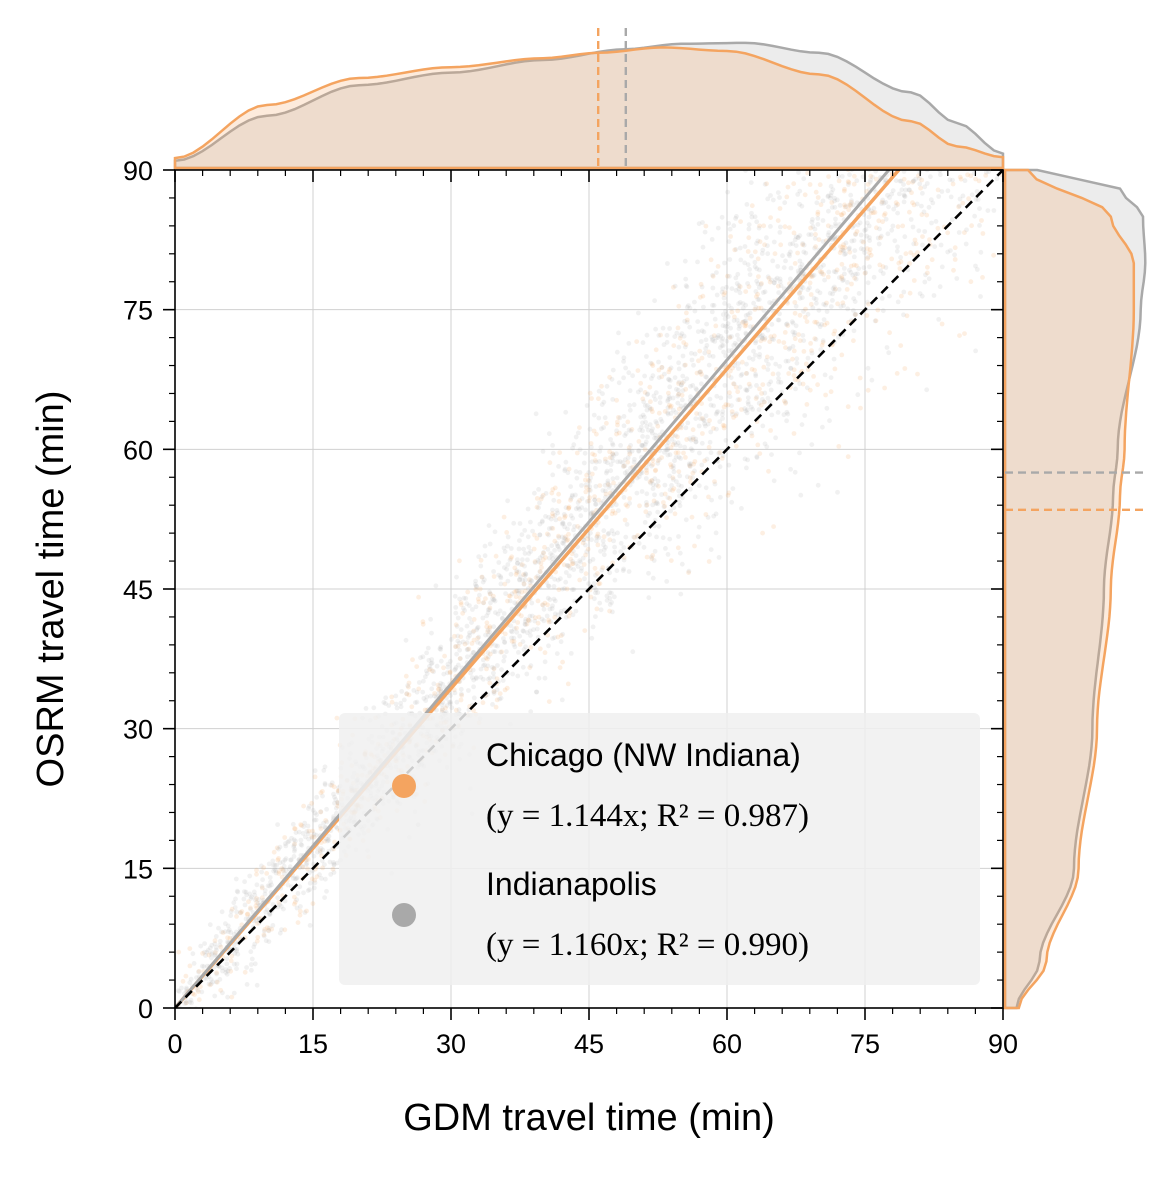  What do you see at coordinates (589, 107) in the screenshot?
I see `x-density-chicago` at bounding box center [589, 107].